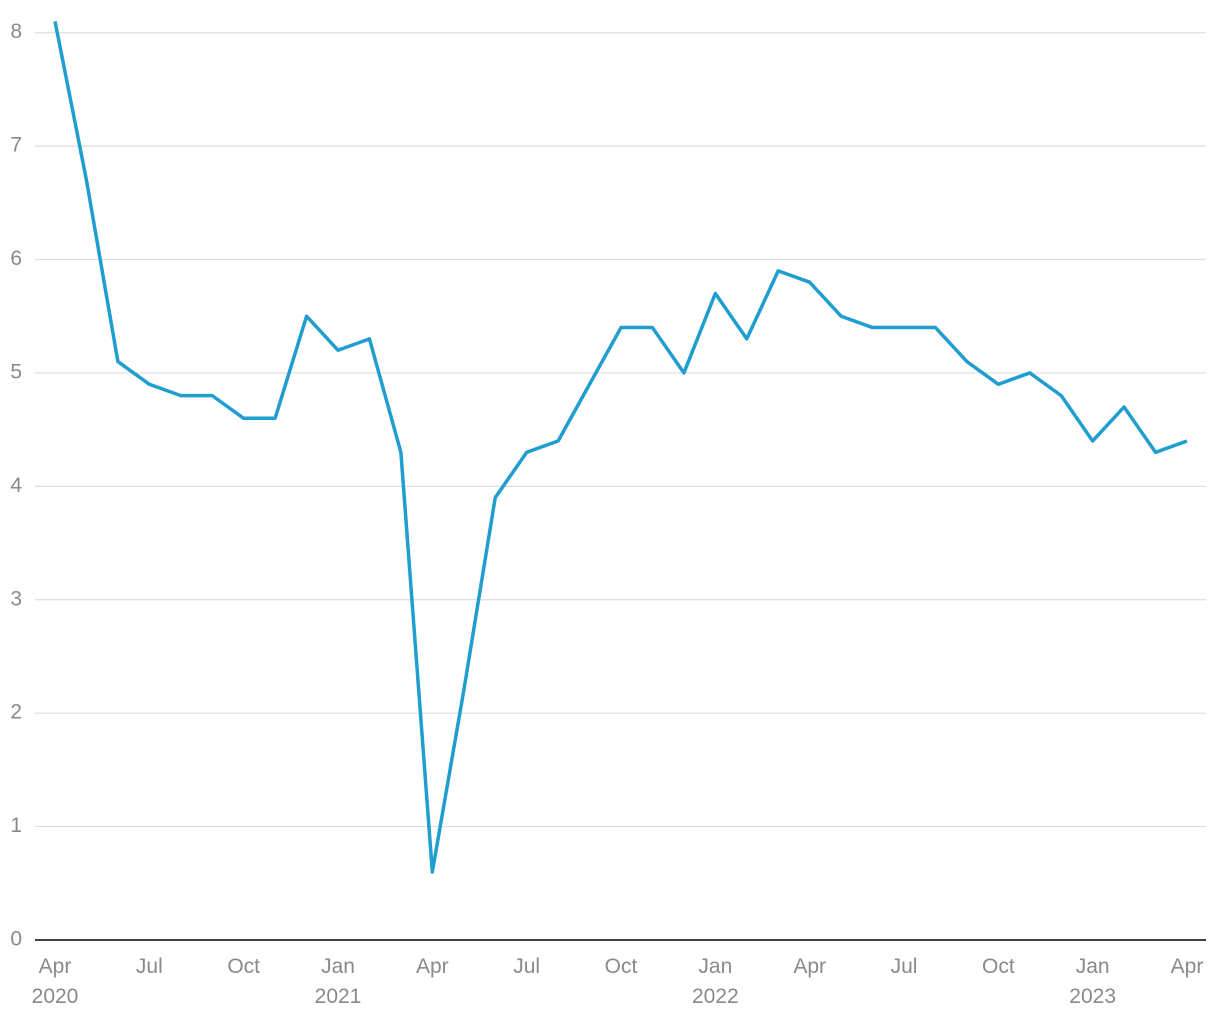 This screenshot has height=1020, width=1220. I want to click on y-tick-label: 7, so click(16, 145).